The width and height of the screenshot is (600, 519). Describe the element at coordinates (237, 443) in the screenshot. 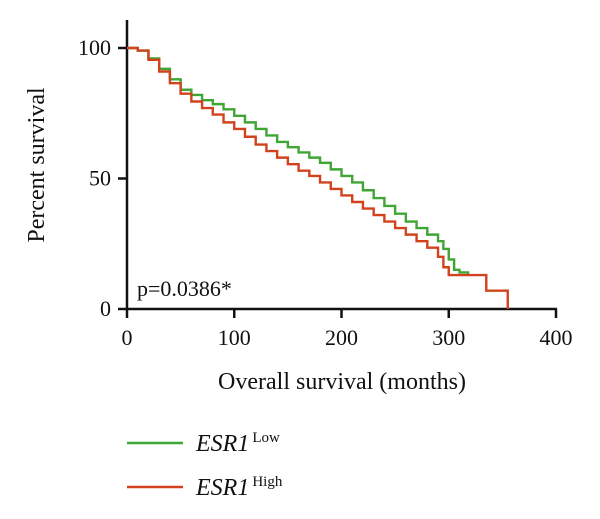

I see `legend-label: ESR1 Low` at that location.